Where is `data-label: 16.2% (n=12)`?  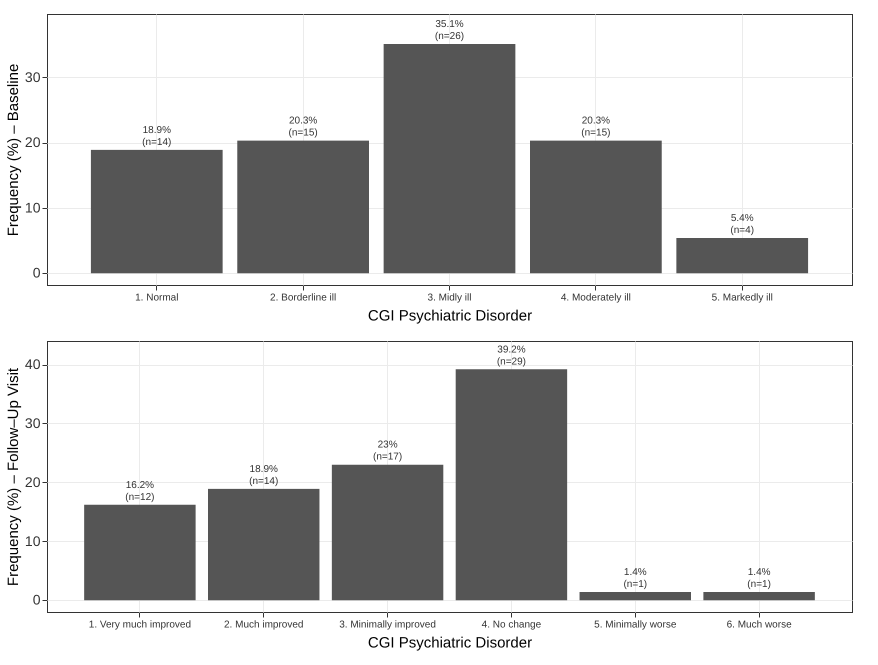
data-label: 16.2% (n=12) is located at coordinates (139, 491).